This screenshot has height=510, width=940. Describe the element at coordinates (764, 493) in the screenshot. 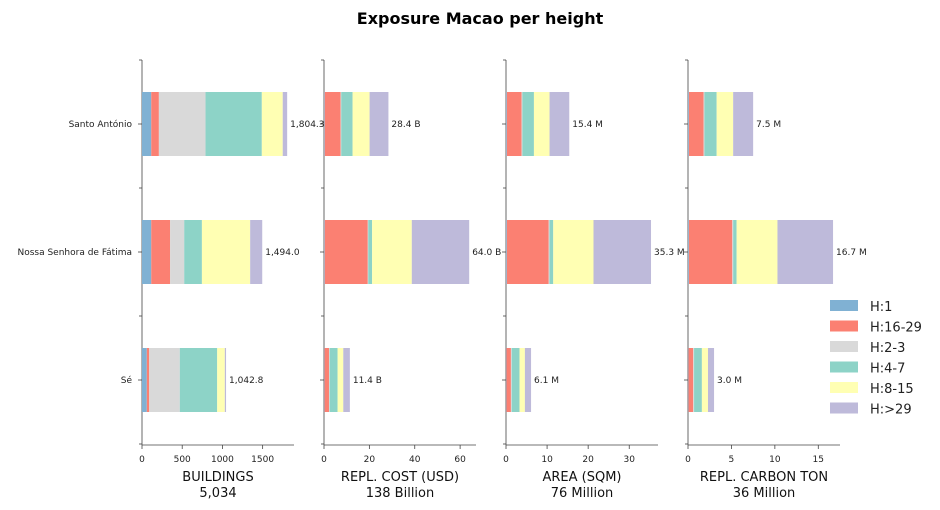

I see `x-axis-total: 36 Million` at that location.